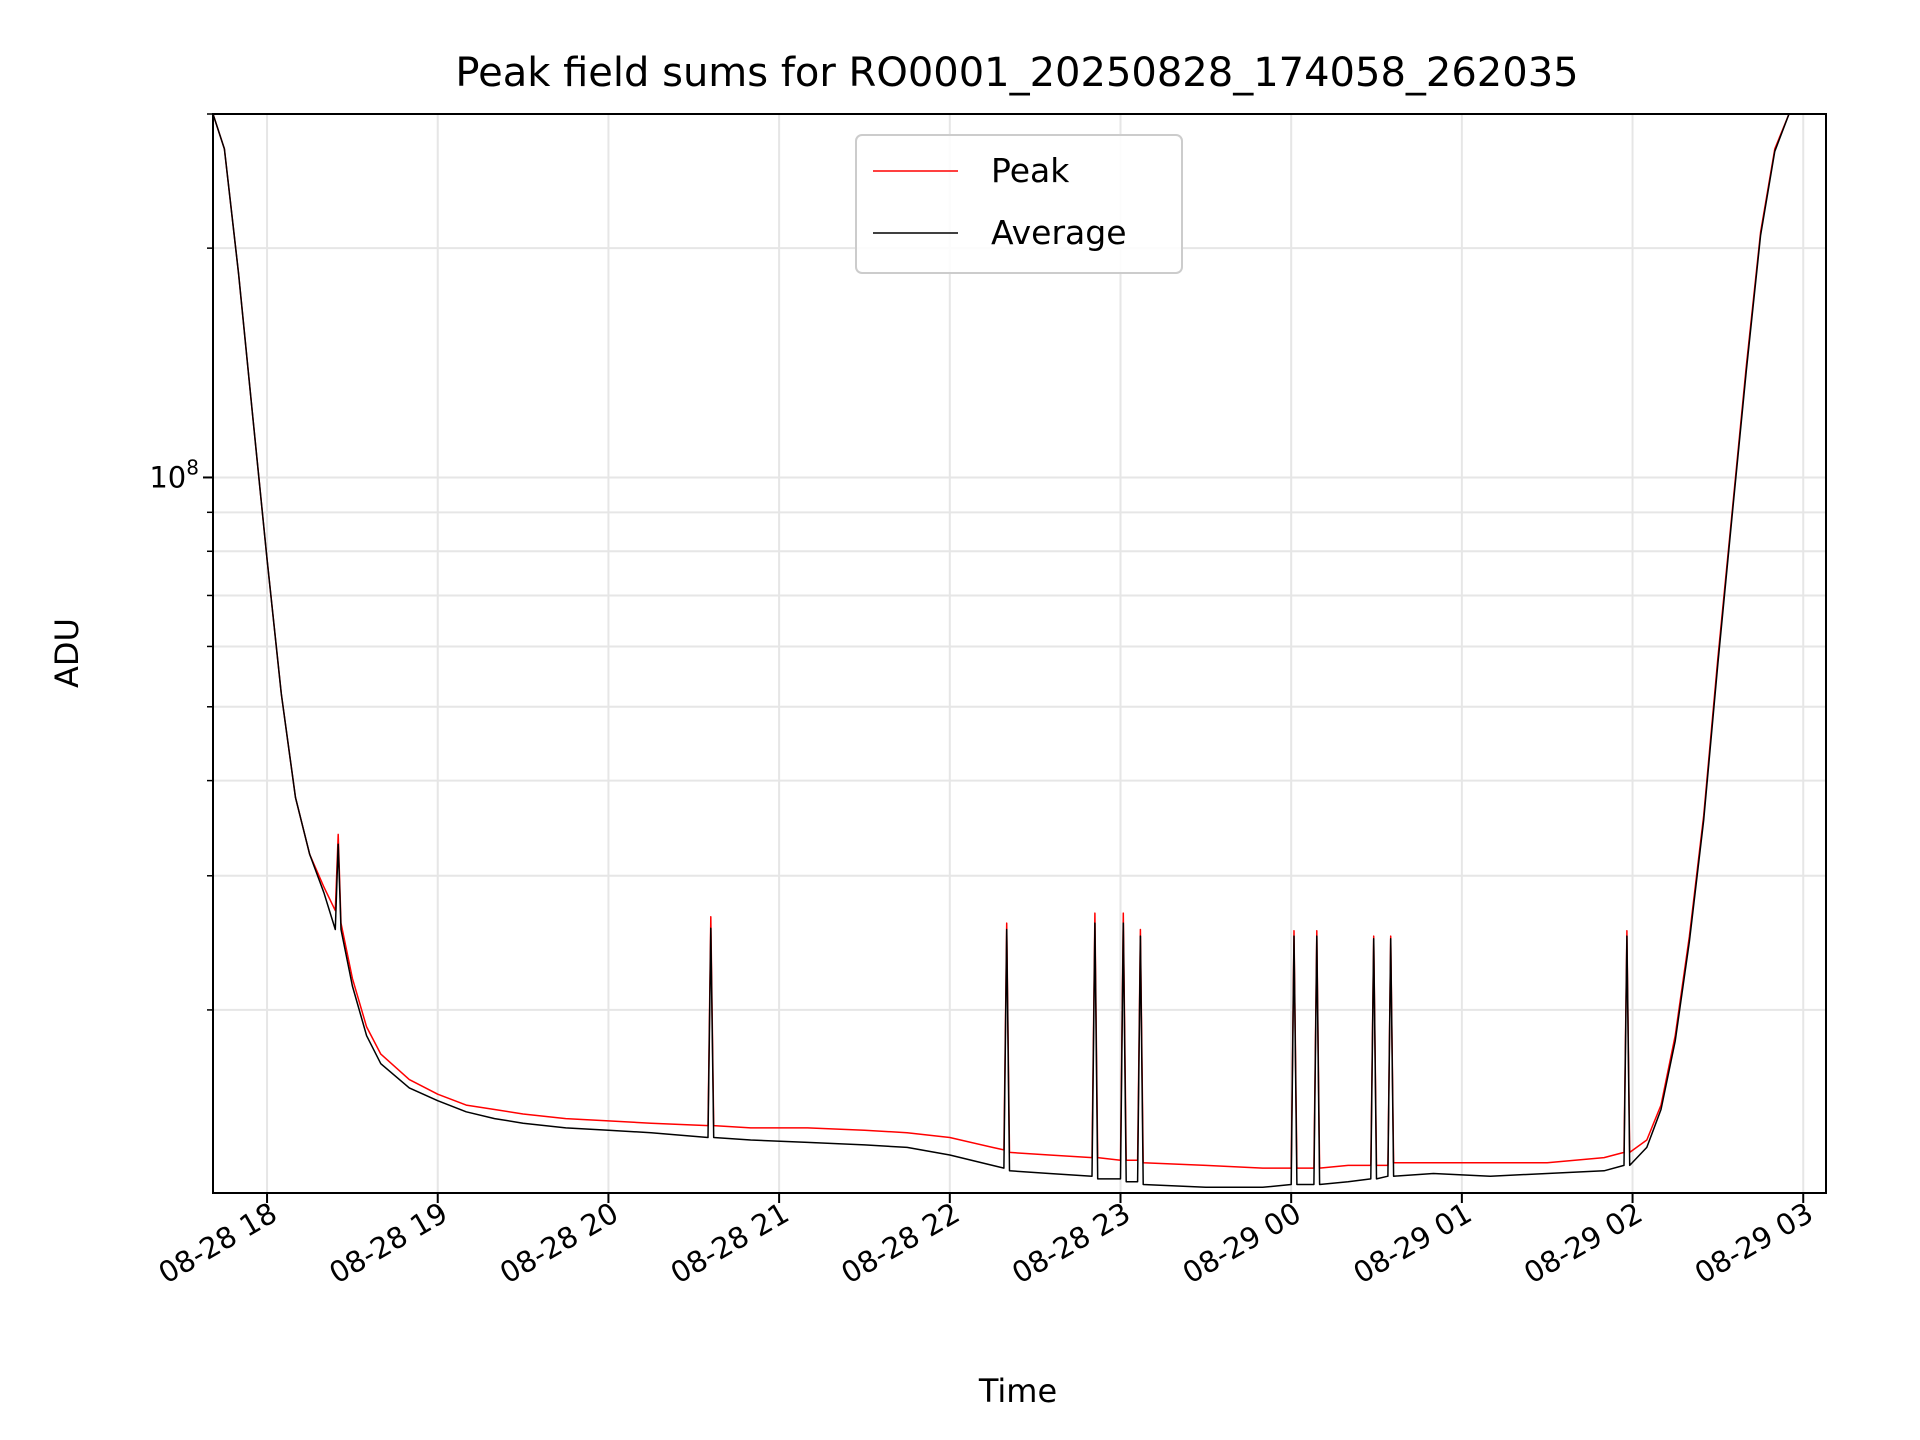  What do you see at coordinates (181, 562) in the screenshot?
I see `y-axis: 108` at bounding box center [181, 562].